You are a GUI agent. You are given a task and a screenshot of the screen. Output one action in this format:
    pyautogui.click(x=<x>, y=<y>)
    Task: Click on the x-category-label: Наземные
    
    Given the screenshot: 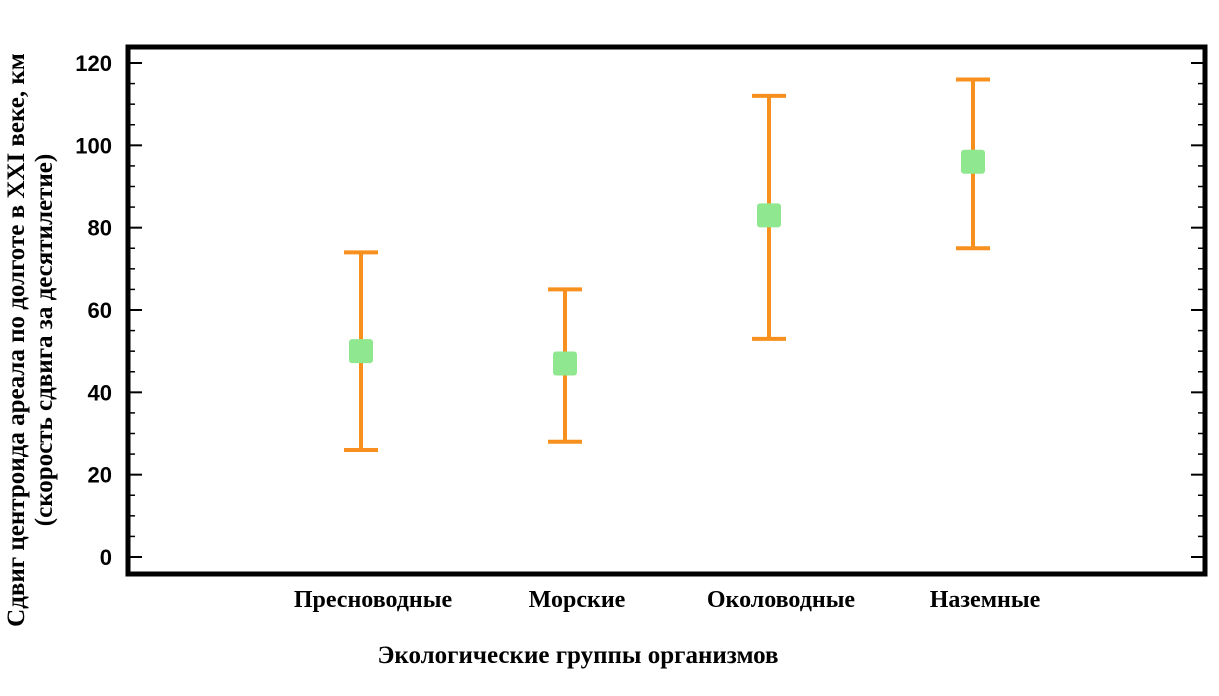 What is the action you would take?
    pyautogui.click(x=985, y=600)
    